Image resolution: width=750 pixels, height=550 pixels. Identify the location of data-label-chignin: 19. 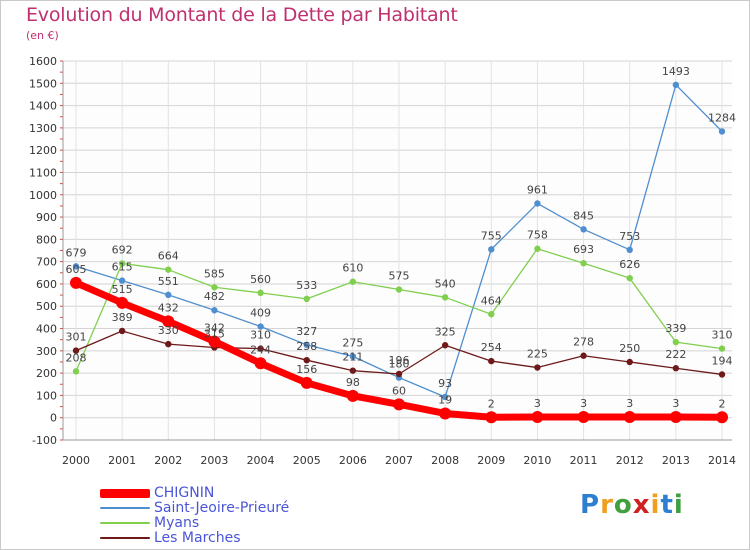
(445, 399).